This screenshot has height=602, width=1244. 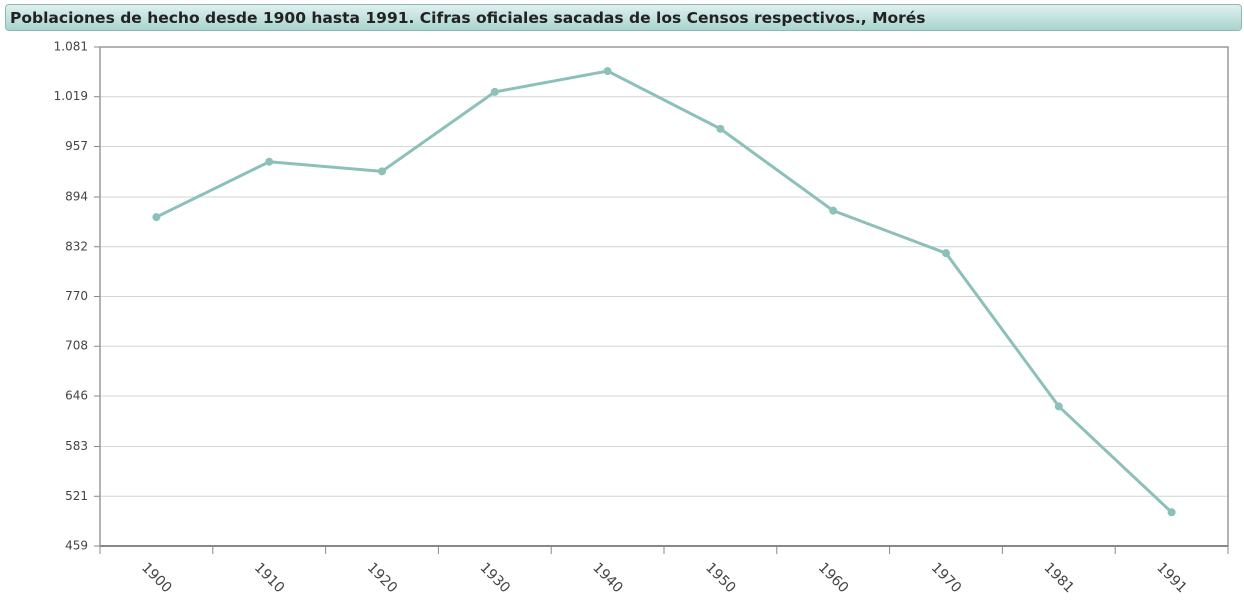 What do you see at coordinates (156, 578) in the screenshot?
I see `x-tick-label: 1900` at bounding box center [156, 578].